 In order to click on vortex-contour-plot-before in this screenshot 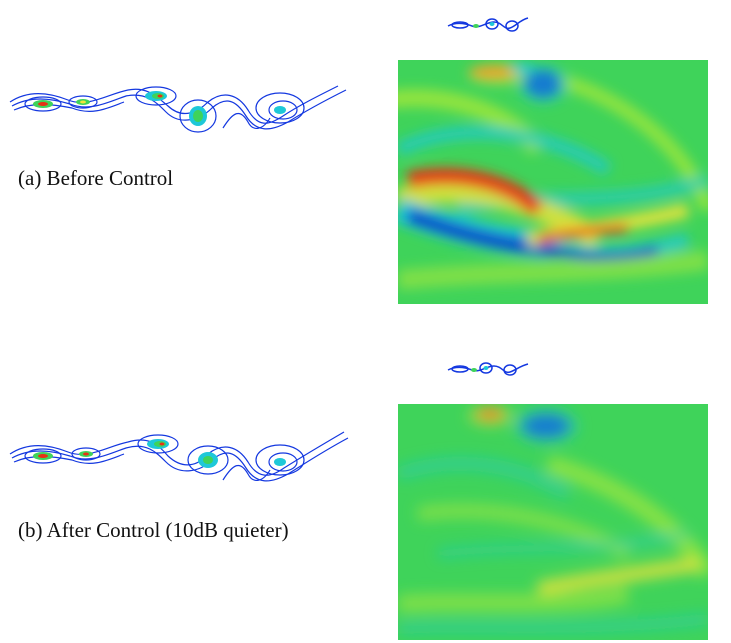, I will do `click(180, 108)`.